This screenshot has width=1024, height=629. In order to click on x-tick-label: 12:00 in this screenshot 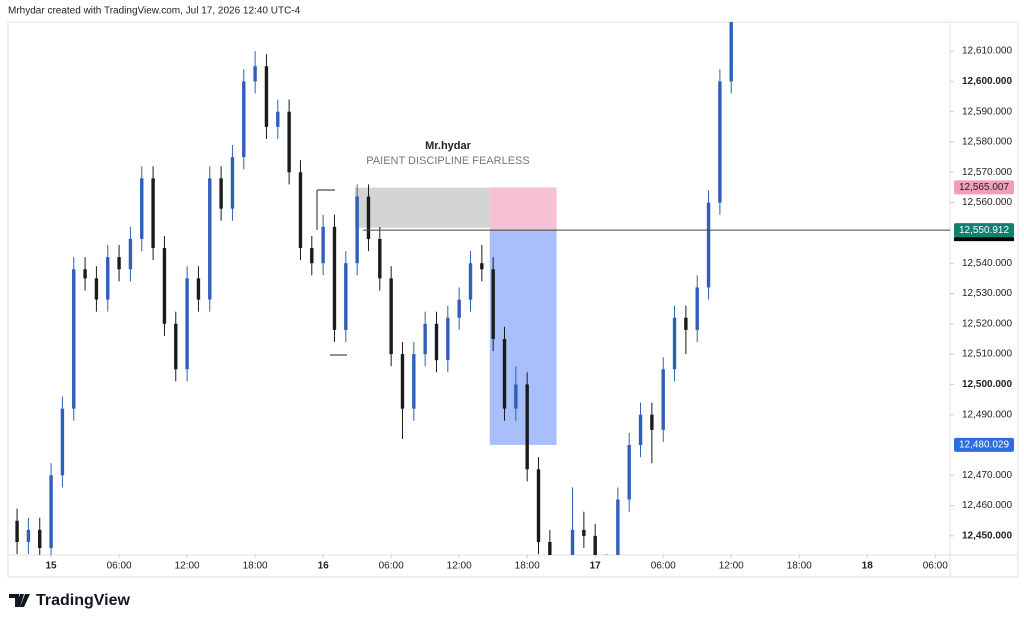, I will do `click(731, 566)`.